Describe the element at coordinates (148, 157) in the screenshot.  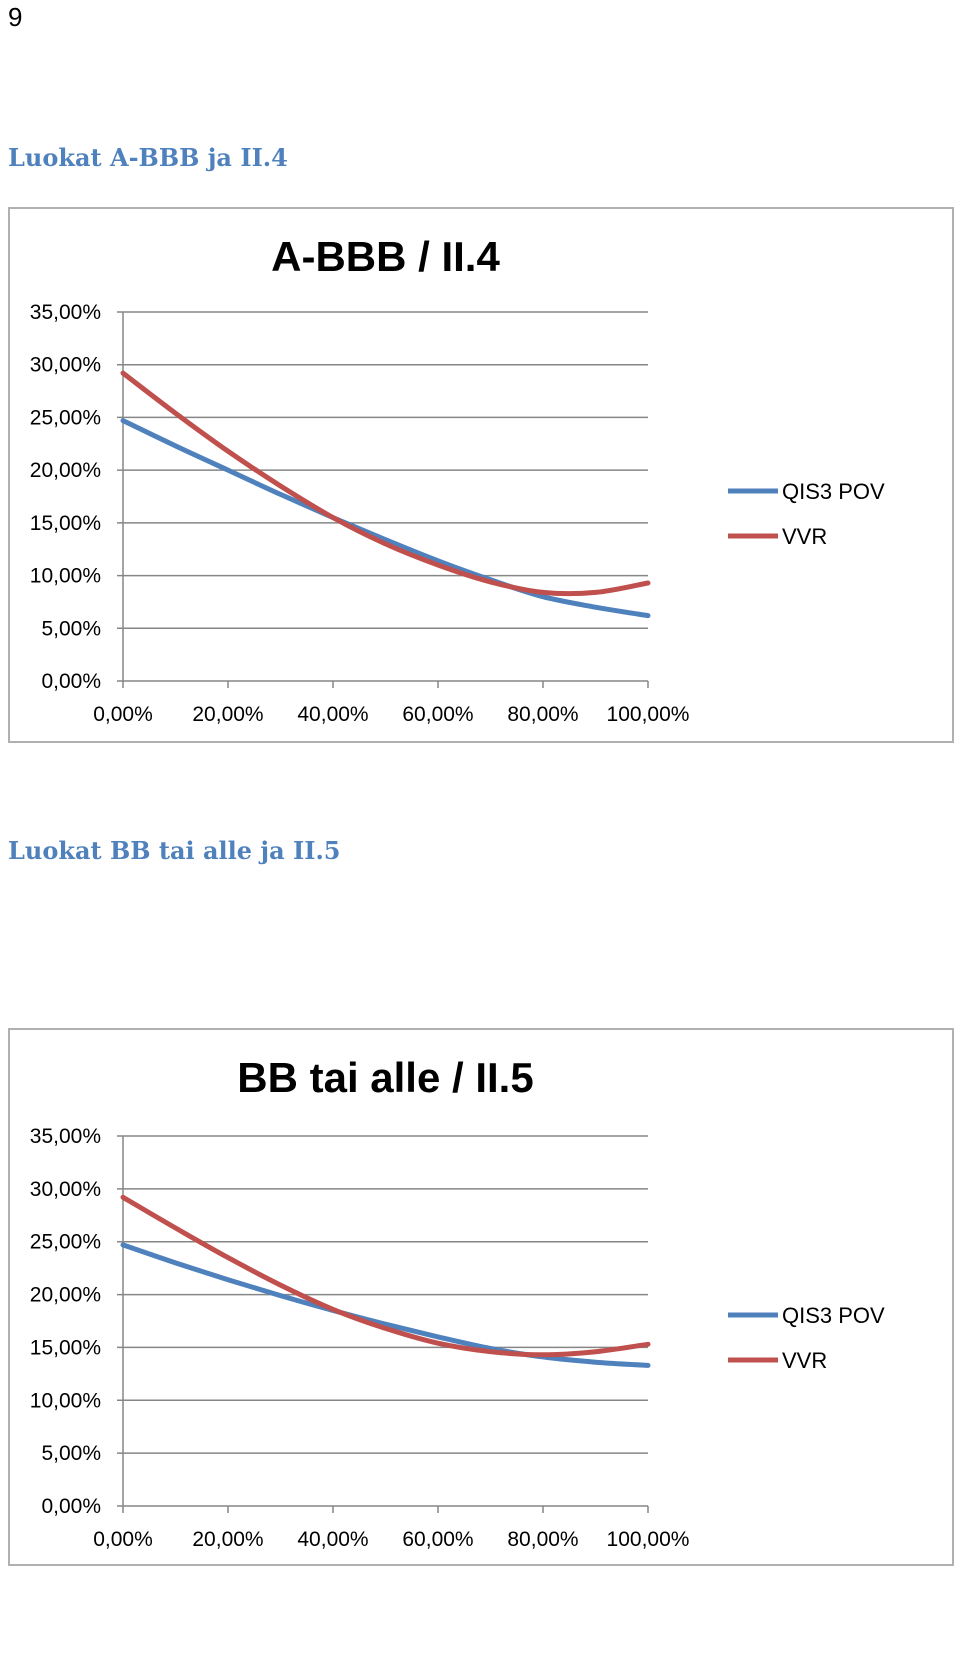
I see `section-heading-a-bbb: Luokat A-BBB ja II.4` at that location.